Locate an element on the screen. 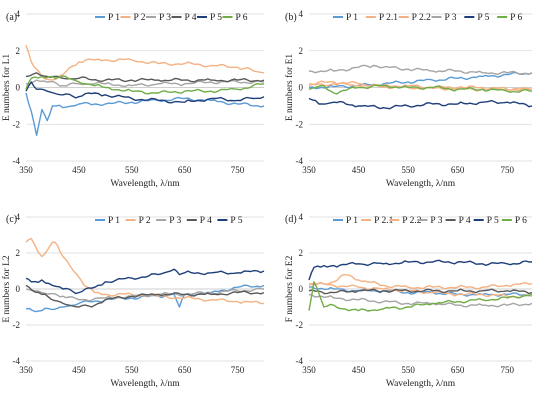 This screenshot has height=401, width=550. panel-letter: (d) is located at coordinates (291, 219).